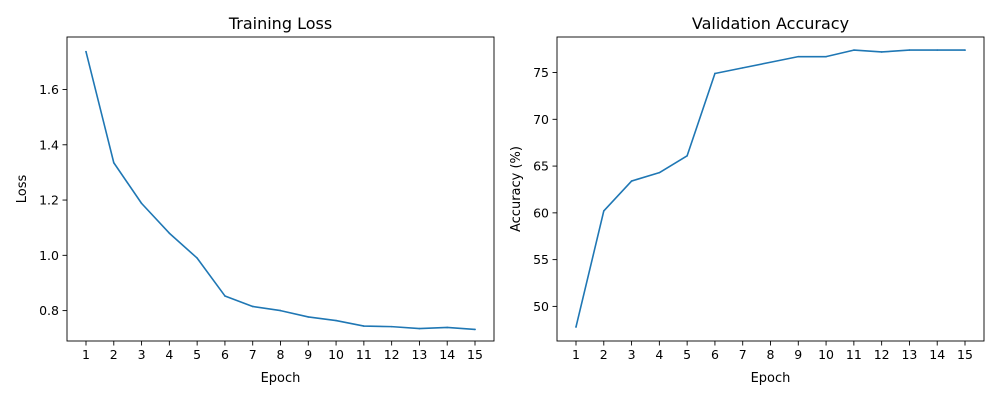 Image resolution: width=1000 pixels, height=400 pixels. Describe the element at coordinates (798, 354) in the screenshot. I see `accuracy-xtick-label: 9` at that location.